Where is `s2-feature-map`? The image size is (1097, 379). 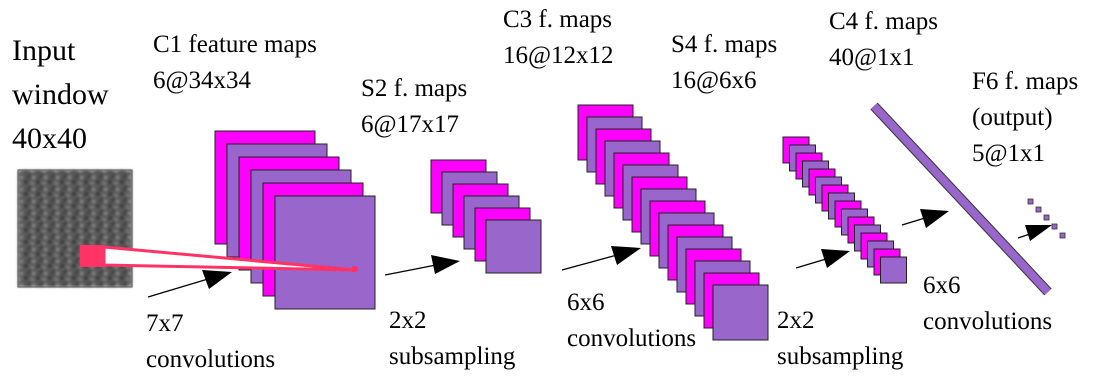
s2-feature-map is located at coordinates (513, 246).